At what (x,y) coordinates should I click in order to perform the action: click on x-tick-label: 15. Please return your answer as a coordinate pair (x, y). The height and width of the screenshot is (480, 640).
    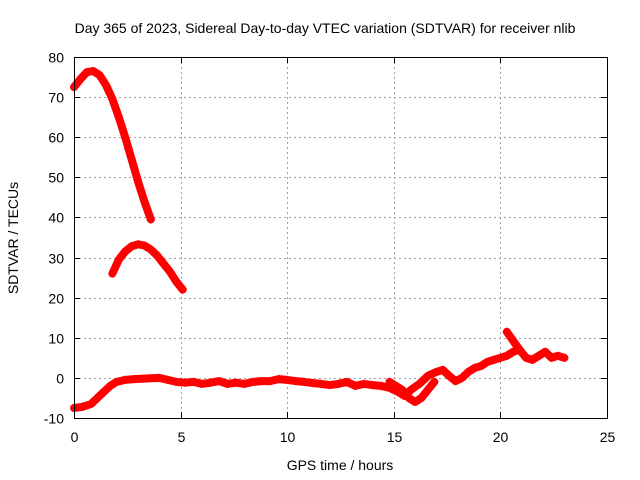
    Looking at the image, I should click on (395, 437).